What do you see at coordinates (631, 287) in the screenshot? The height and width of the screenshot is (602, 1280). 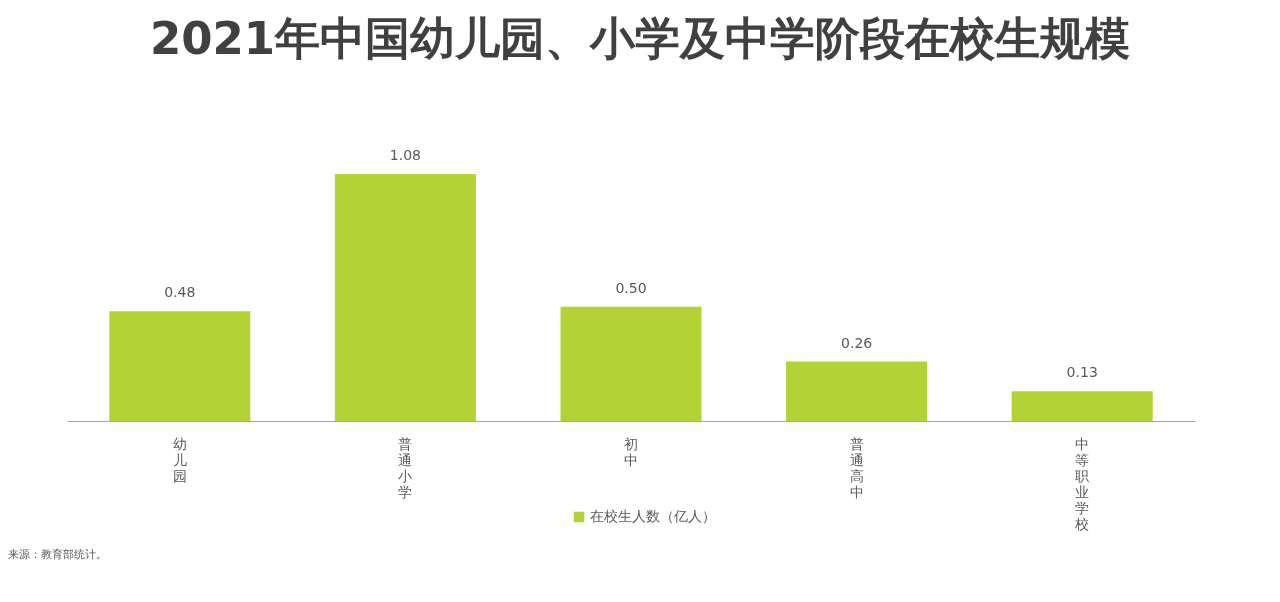 I see `data-label: 0.50` at bounding box center [631, 287].